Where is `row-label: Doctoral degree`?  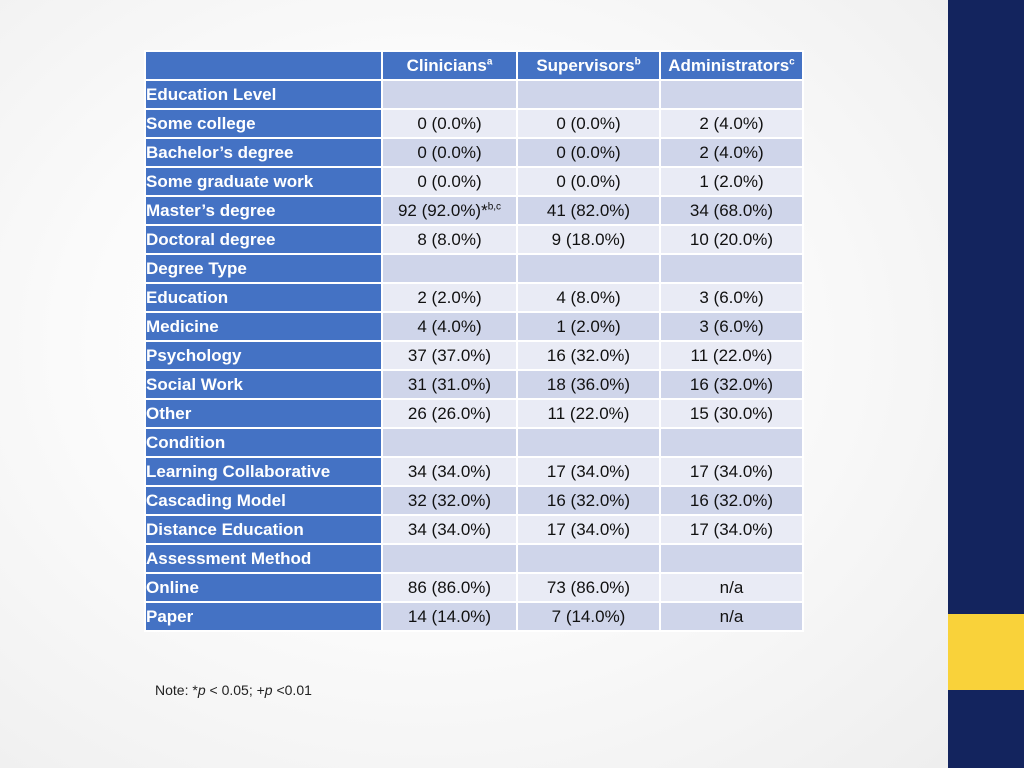 row-label: Doctoral degree is located at coordinates (263, 239).